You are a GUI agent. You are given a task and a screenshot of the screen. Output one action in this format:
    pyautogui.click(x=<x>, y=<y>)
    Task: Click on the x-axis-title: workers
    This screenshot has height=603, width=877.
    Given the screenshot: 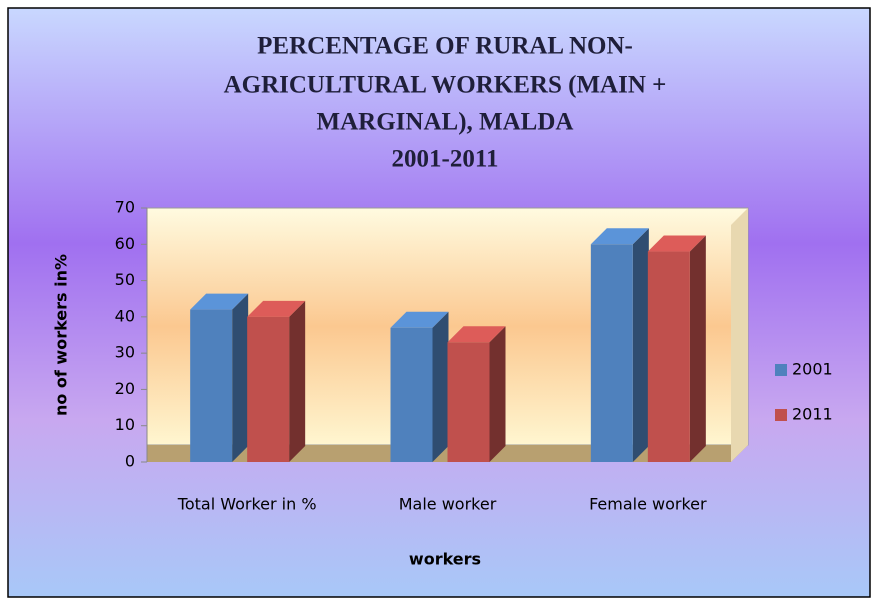 What is the action you would take?
    pyautogui.click(x=445, y=559)
    